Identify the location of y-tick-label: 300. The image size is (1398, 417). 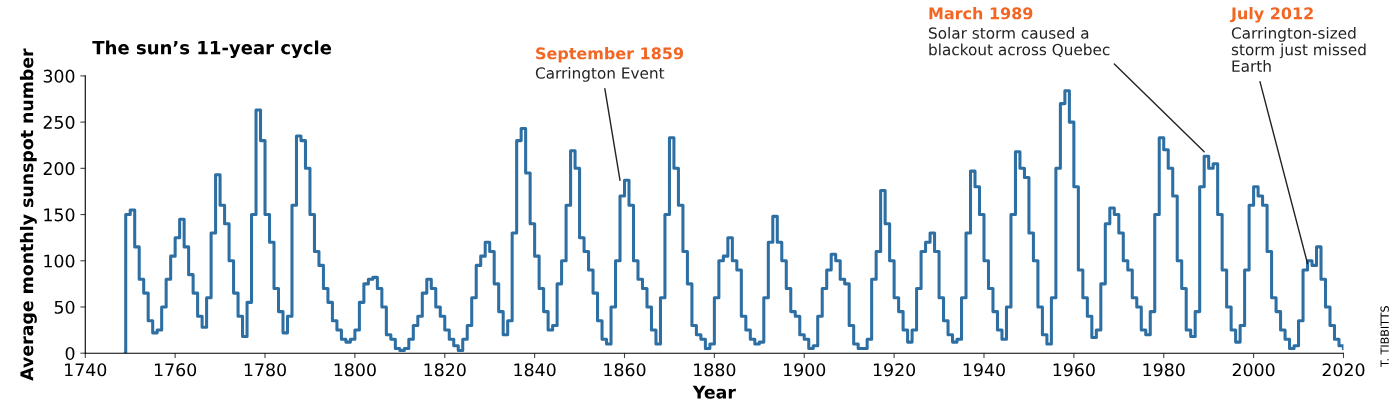
(59, 76).